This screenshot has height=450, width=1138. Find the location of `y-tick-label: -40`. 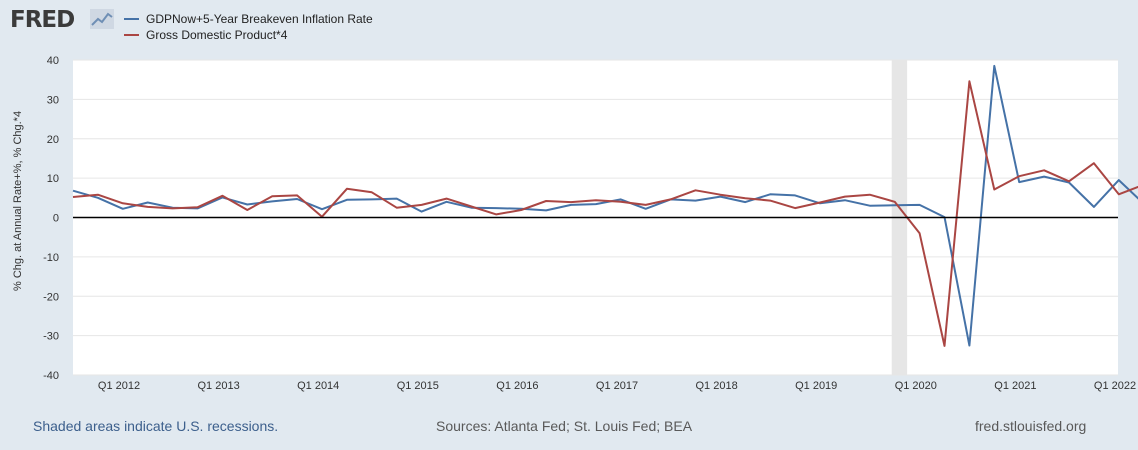

y-tick-label: -40 is located at coordinates (51, 376).